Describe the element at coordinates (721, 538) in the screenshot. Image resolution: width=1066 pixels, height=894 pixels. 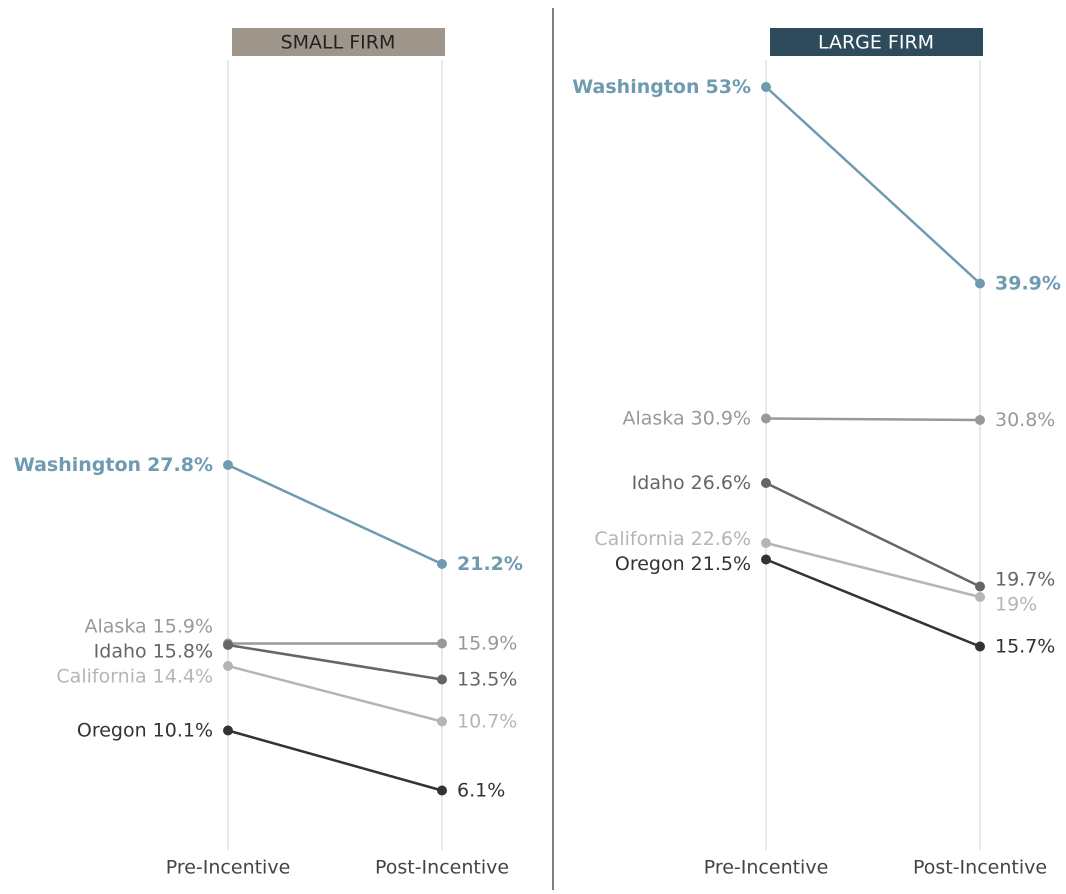
I see `value-label: 22.6%` at that location.